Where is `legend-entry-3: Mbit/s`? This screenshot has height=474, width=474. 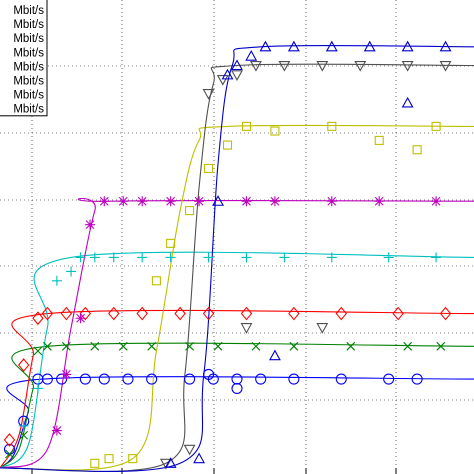
legend-entry-3: Mbit/s is located at coordinates (28, 53).